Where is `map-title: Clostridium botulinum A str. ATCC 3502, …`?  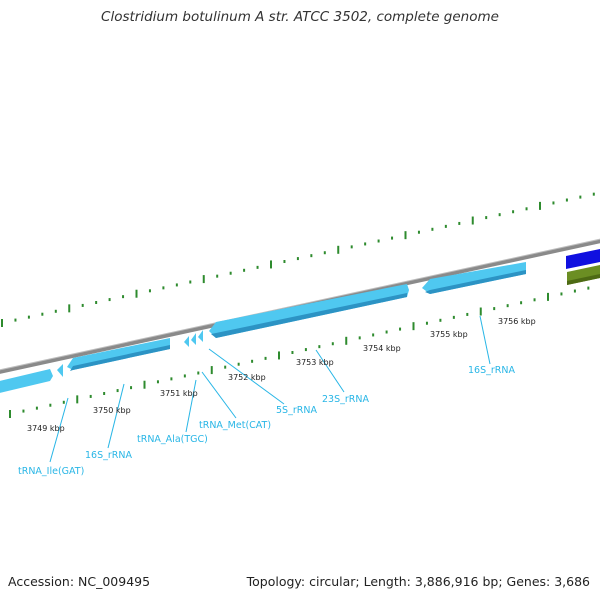
map-title: Clostridium botulinum A str. ATCC 3502, … is located at coordinates (300, 17).